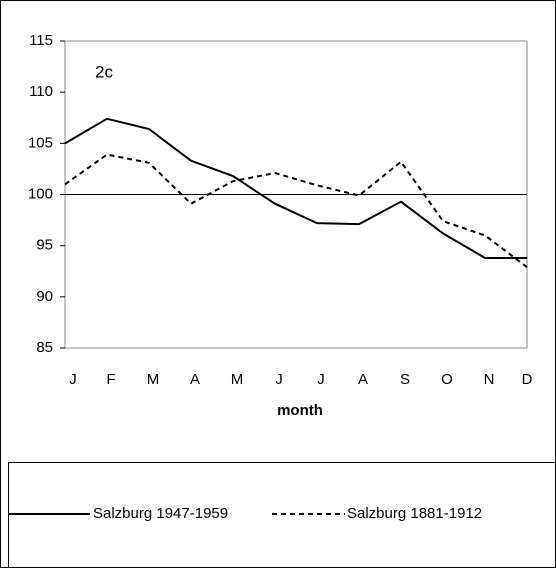 The image size is (556, 568). Describe the element at coordinates (447, 379) in the screenshot. I see `x-tick-label: O` at that location.